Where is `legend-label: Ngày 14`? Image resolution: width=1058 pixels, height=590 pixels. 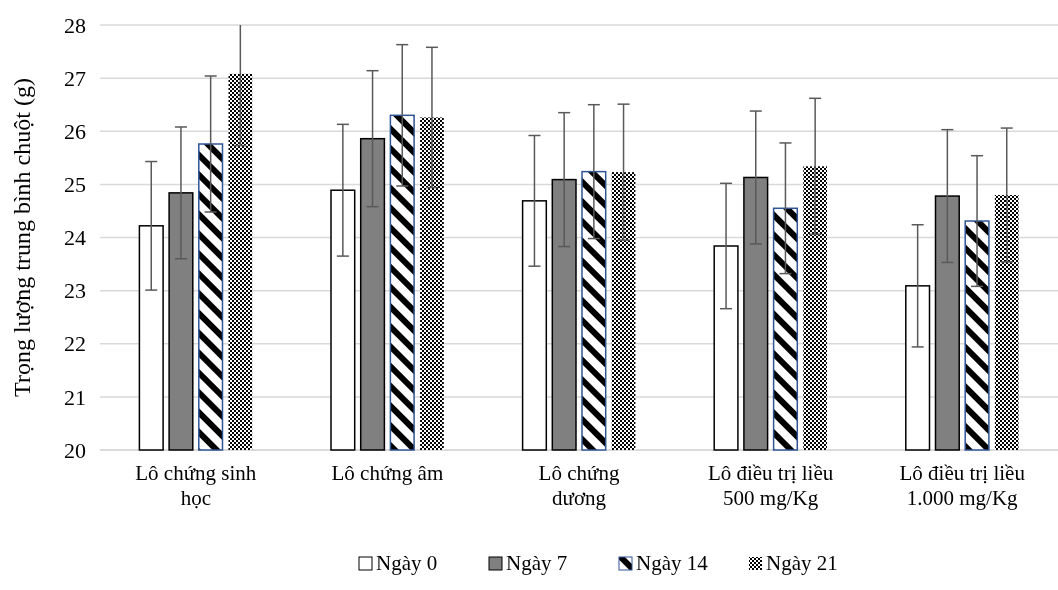 legend-label: Ngày 14 is located at coordinates (672, 563).